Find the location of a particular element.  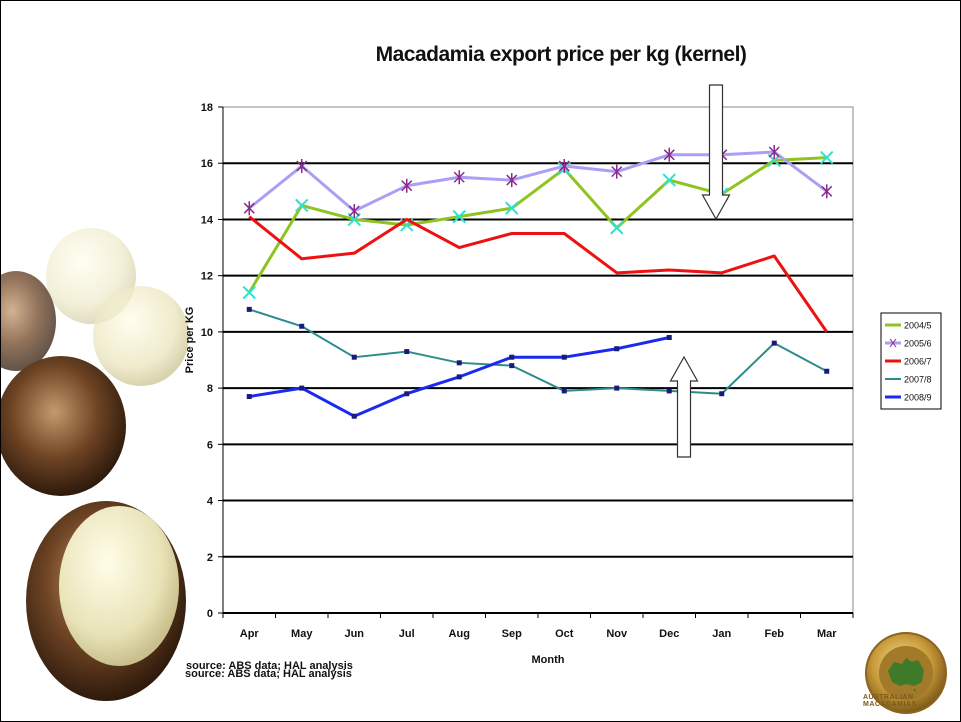

legend-label: 2004/5 is located at coordinates (918, 326).